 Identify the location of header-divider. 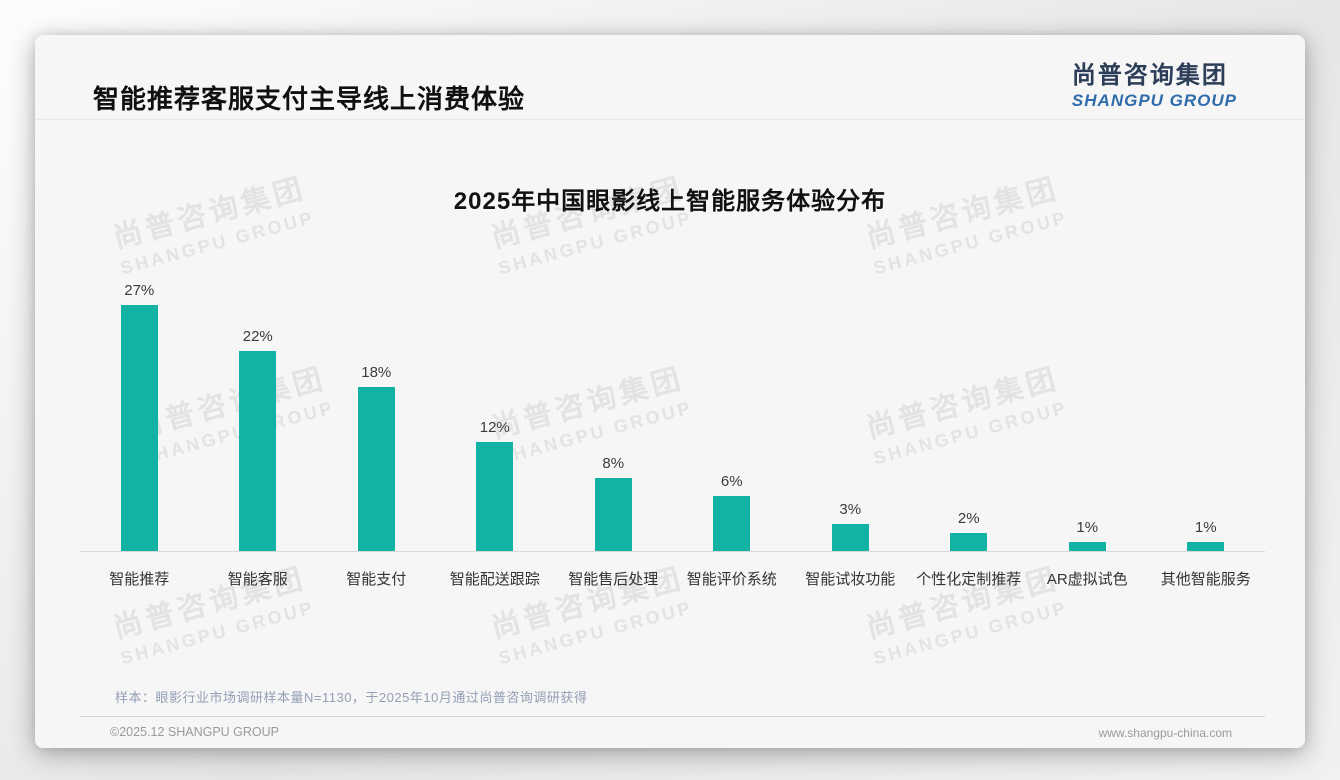
(670, 119).